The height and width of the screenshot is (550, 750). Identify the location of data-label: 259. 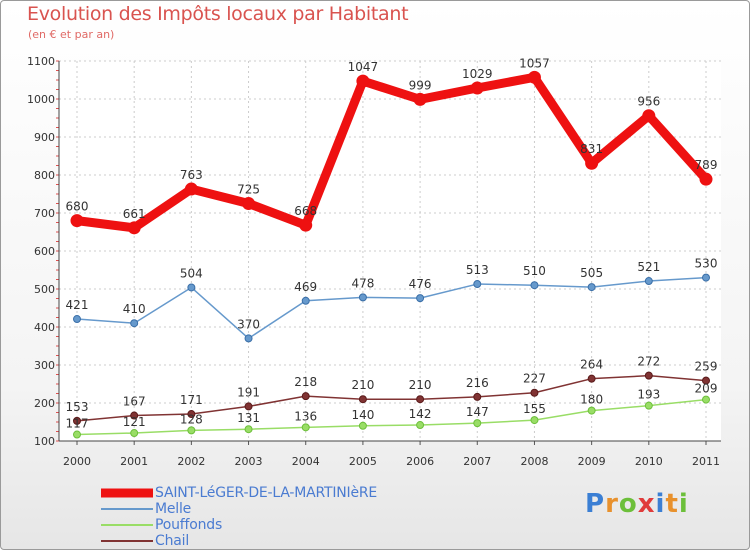
(706, 367).